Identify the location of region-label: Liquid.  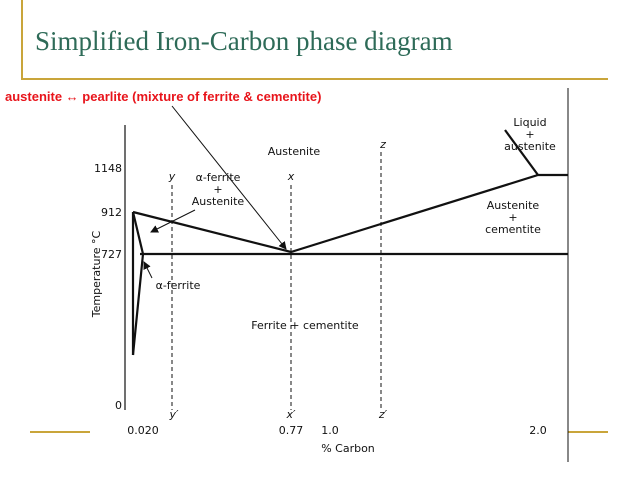
(529, 122).